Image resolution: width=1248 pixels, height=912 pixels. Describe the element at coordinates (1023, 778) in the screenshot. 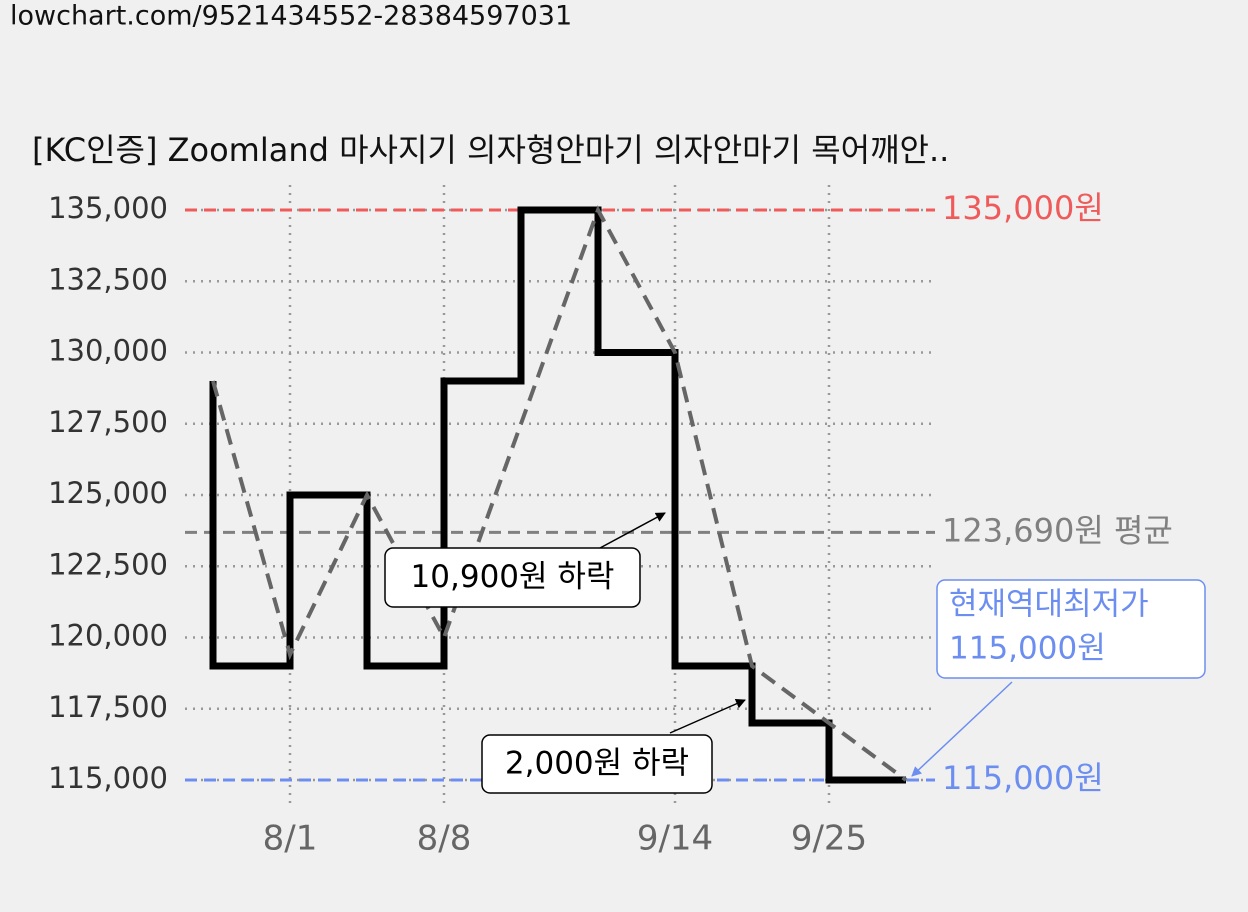

I see `reference-label: 115,000원` at that location.